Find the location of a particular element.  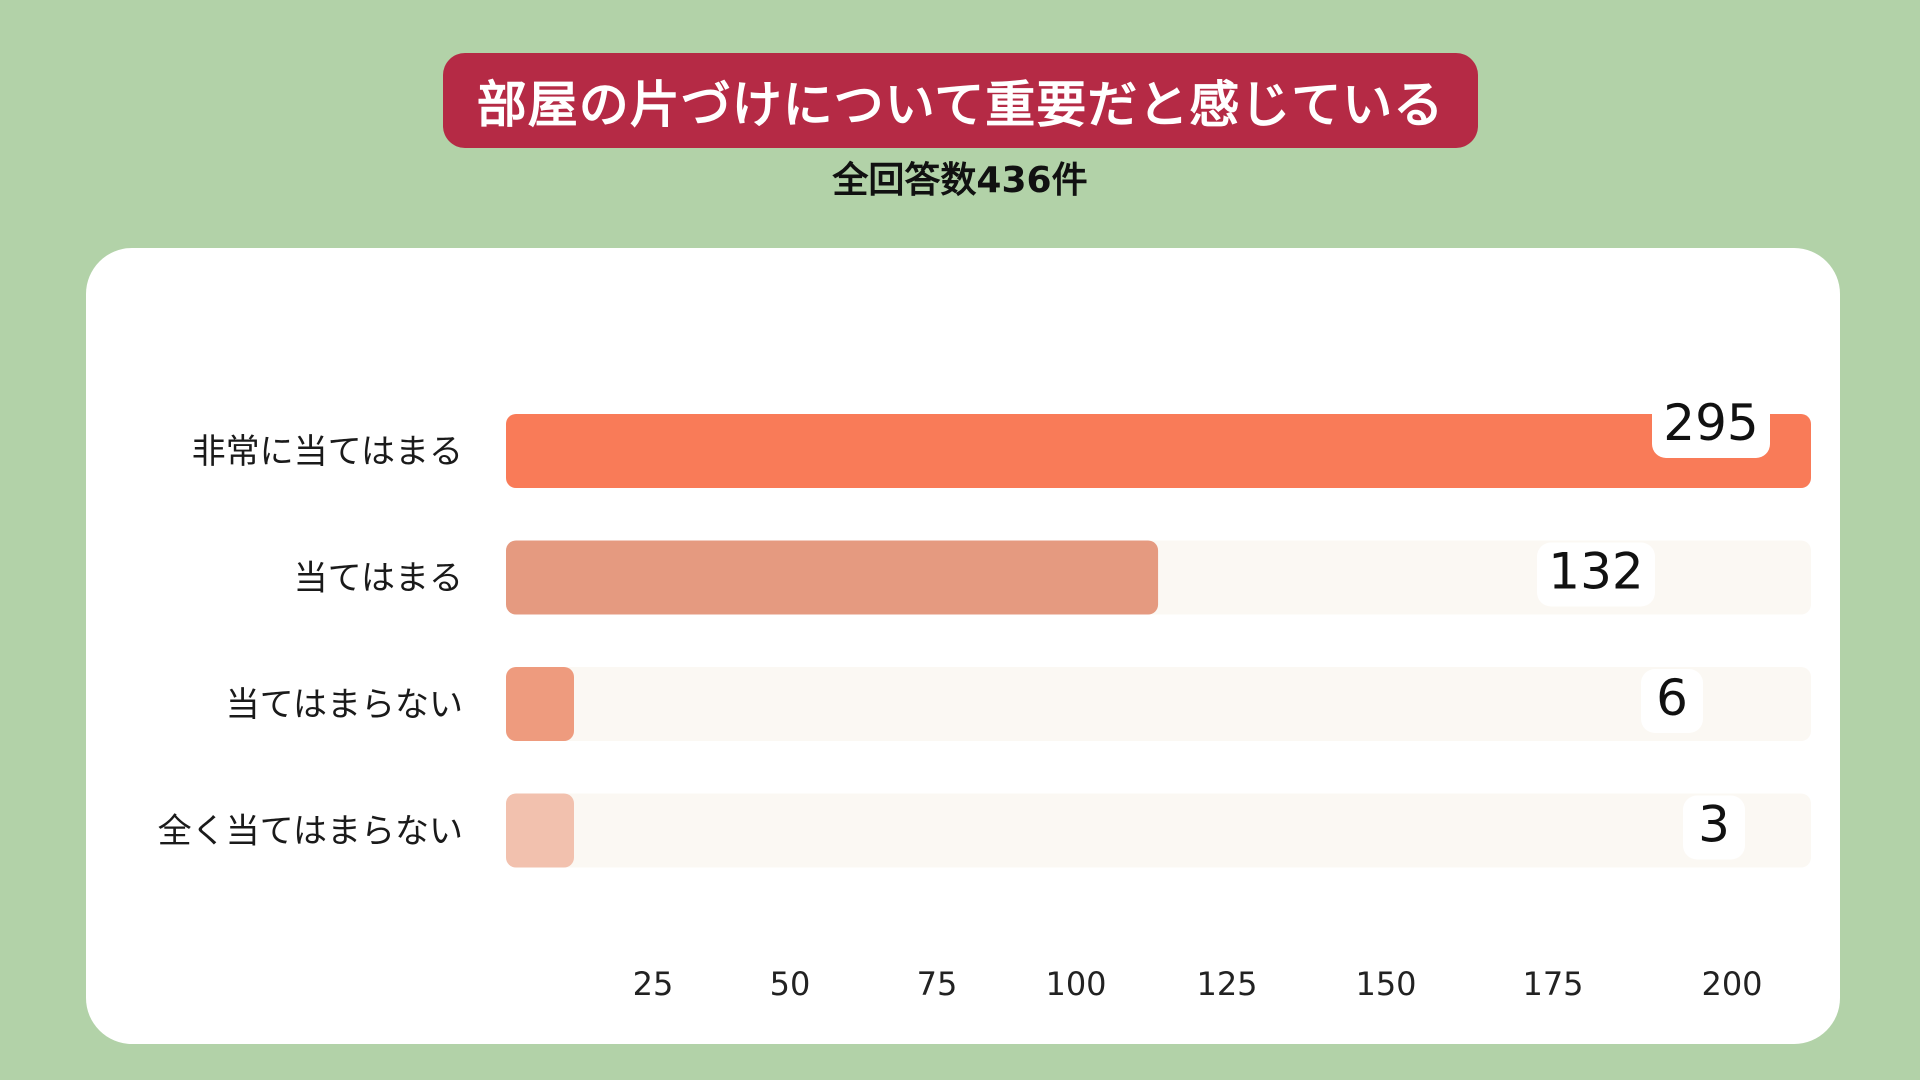

x-tick-label: 125 is located at coordinates (1226, 984).